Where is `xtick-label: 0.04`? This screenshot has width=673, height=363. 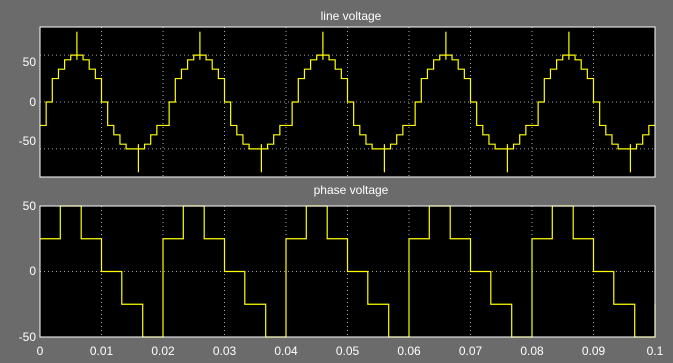
xtick-label: 0.04 is located at coordinates (286, 351).